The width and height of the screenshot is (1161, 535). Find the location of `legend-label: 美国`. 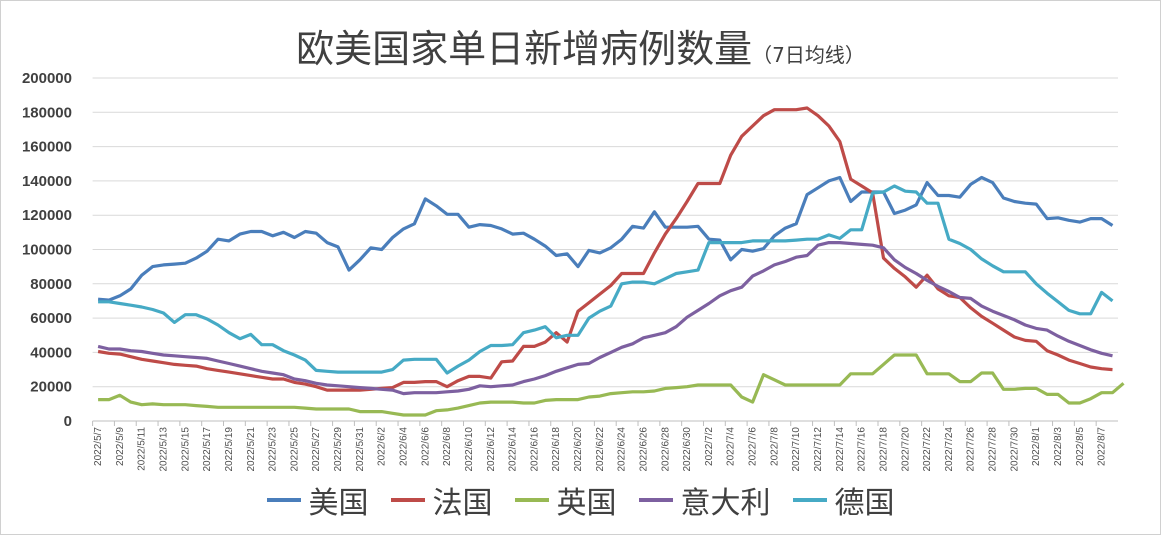

legend-label: 美国 is located at coordinates (338, 503).